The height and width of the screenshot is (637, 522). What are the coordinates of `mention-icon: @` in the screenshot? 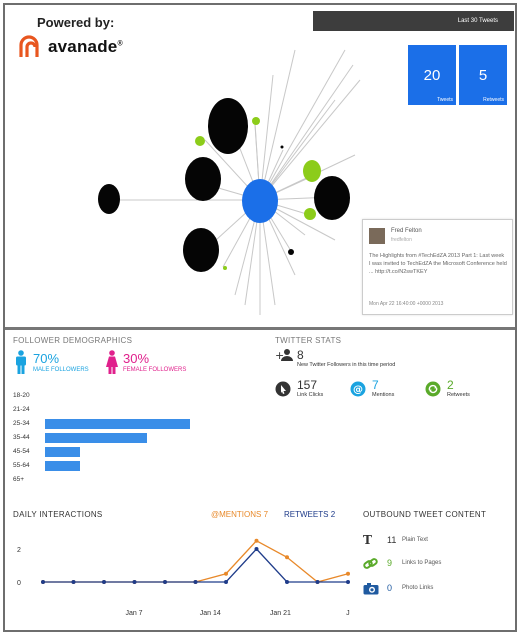 It's located at (358, 389).